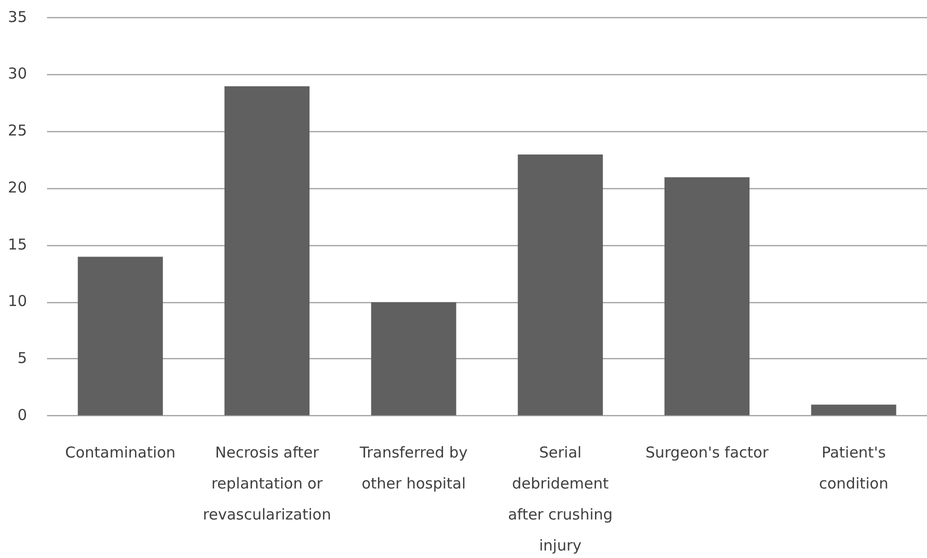 The height and width of the screenshot is (558, 927). Describe the element at coordinates (17, 17) in the screenshot. I see `y-tick-label: 35` at that location.